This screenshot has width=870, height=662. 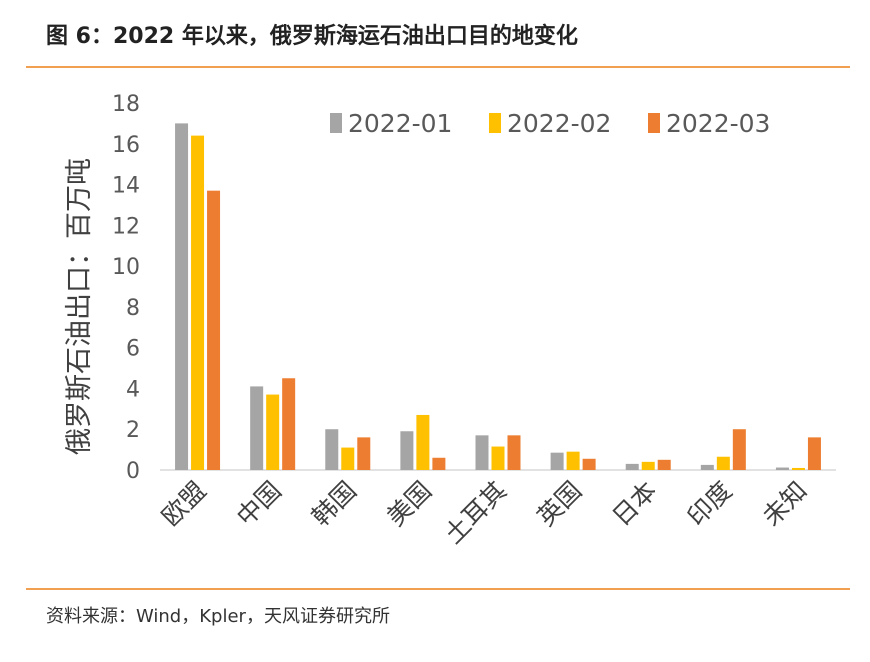 What do you see at coordinates (785, 504) in the screenshot?
I see `category-label: 未知` at bounding box center [785, 504].